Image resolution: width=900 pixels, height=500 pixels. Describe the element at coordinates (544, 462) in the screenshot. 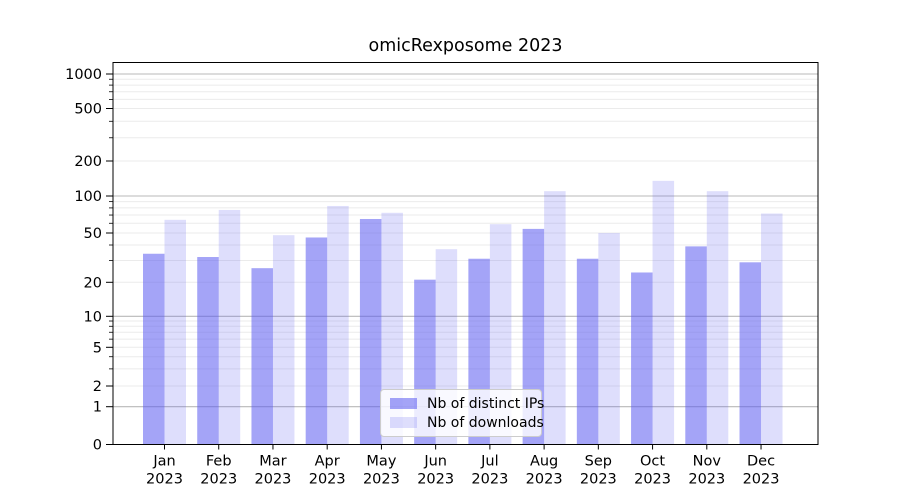

I see `x-tick-label-aug: Aug` at that location.